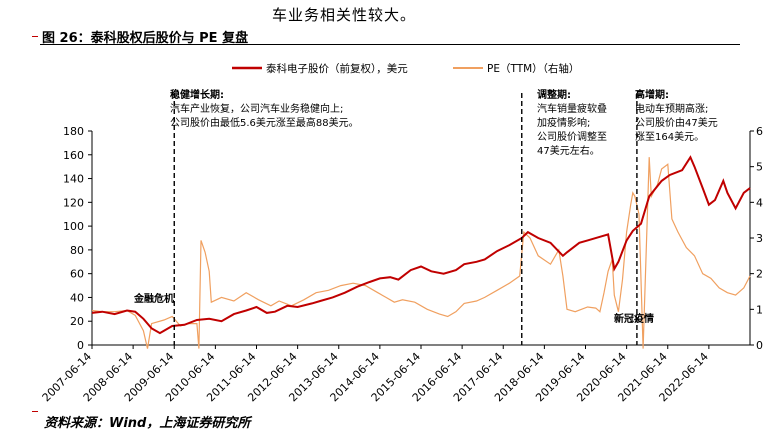  I want to click on y2-tick-label: 0, so click(759, 345).